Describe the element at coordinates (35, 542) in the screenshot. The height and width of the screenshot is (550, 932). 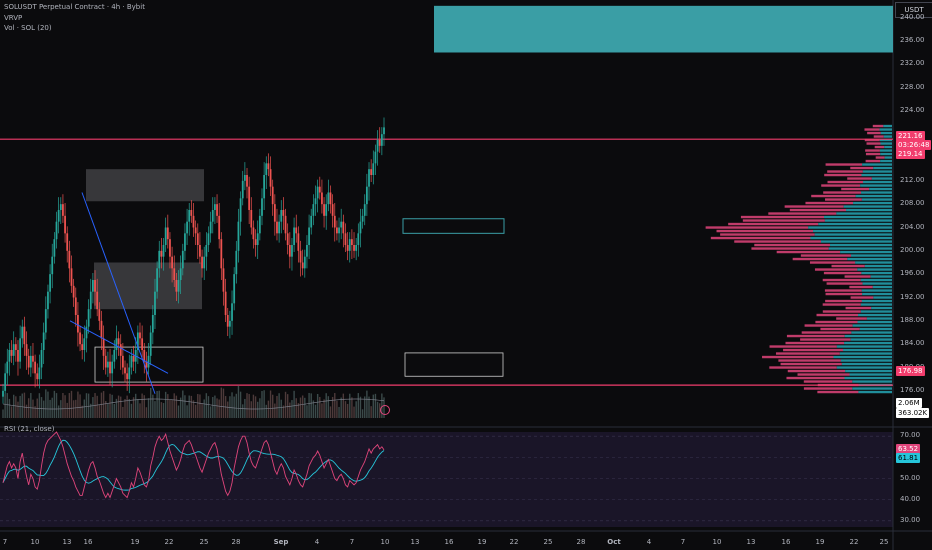
I see `time-tick-label: 10` at that location.